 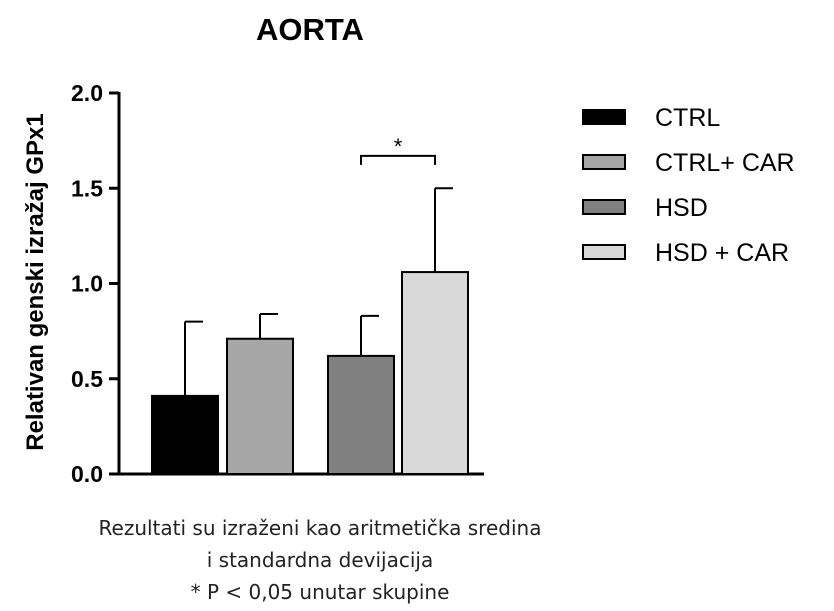 What do you see at coordinates (87, 474) in the screenshot?
I see `y-tick-label: 0.0` at bounding box center [87, 474].